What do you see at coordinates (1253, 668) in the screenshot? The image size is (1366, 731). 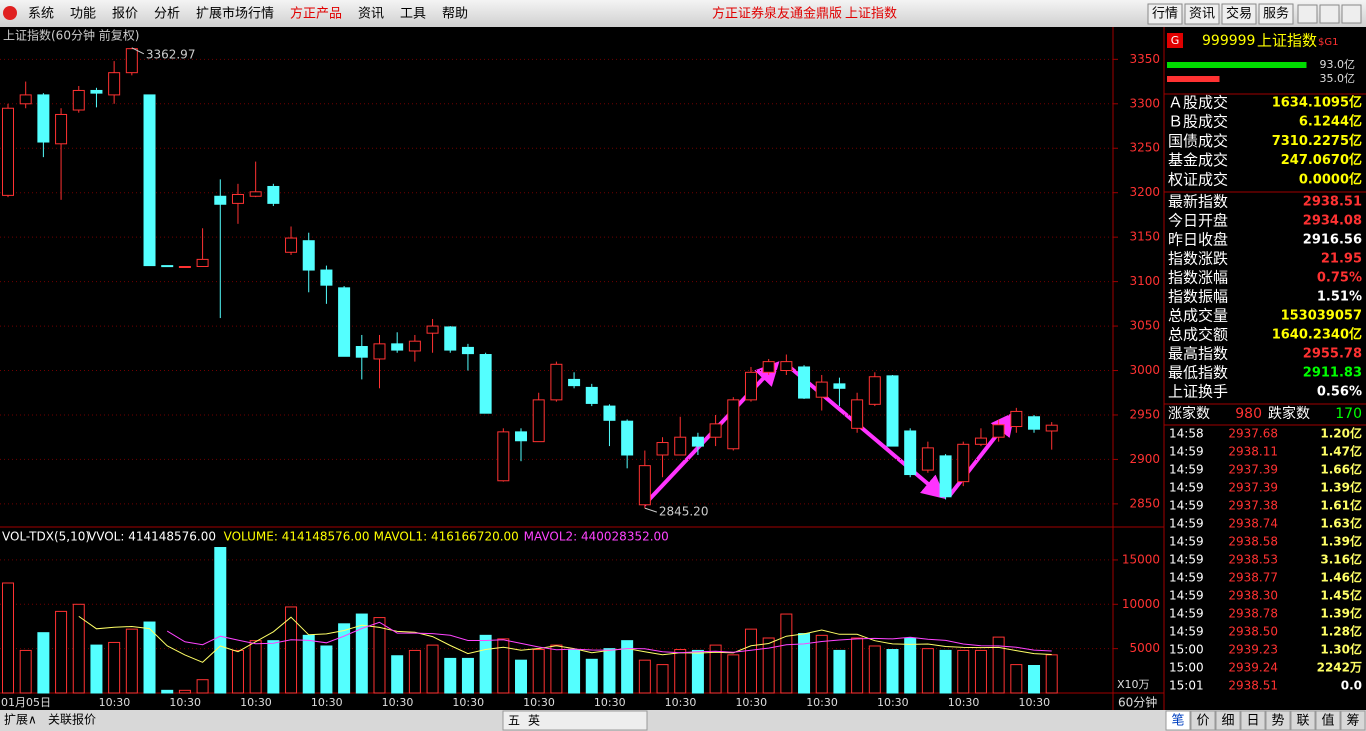 I see `tick-price: 2939.24` at bounding box center [1253, 668].